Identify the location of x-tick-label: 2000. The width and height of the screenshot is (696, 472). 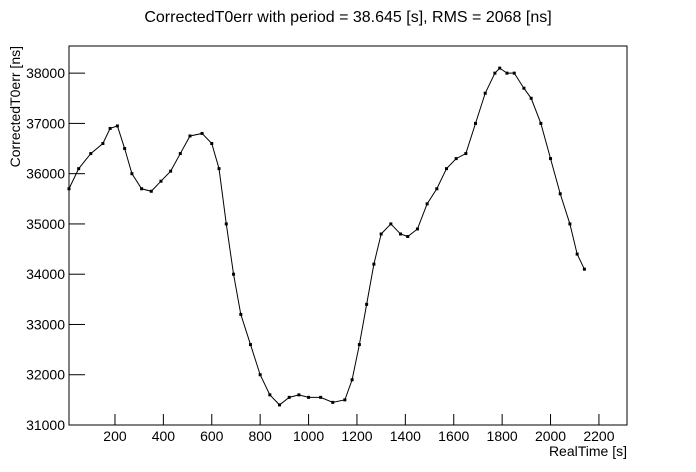
(550, 436).